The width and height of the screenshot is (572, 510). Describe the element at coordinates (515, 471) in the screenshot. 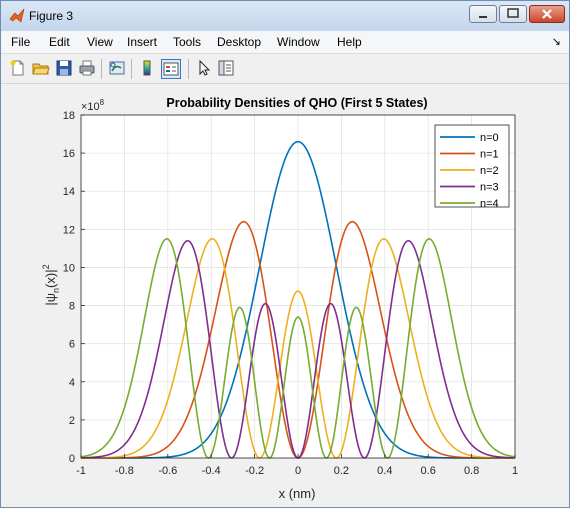

I see `x-tick-label: 1` at that location.